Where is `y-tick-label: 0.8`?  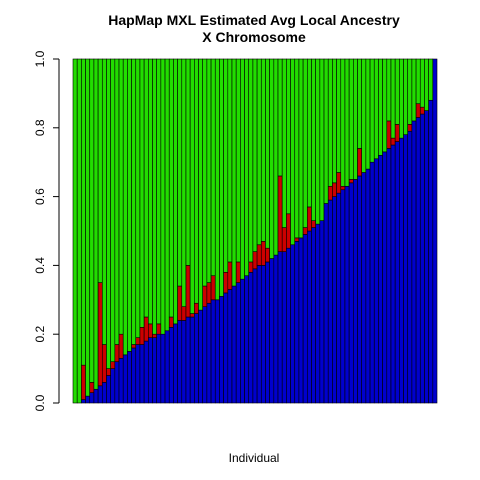
y-tick-label: 0.8 is located at coordinates (40, 127).